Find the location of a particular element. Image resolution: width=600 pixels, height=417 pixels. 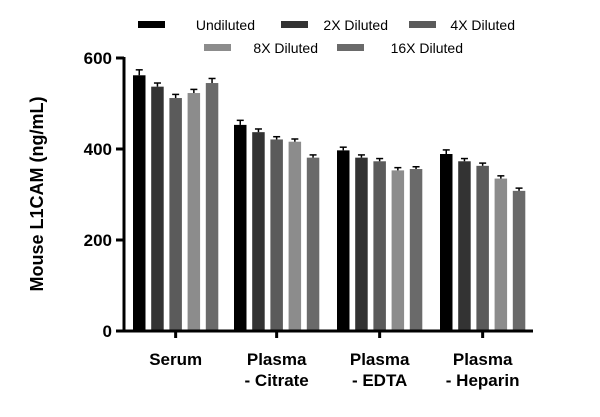

x-tick-label-1-1: Serum is located at coordinates (175, 359).